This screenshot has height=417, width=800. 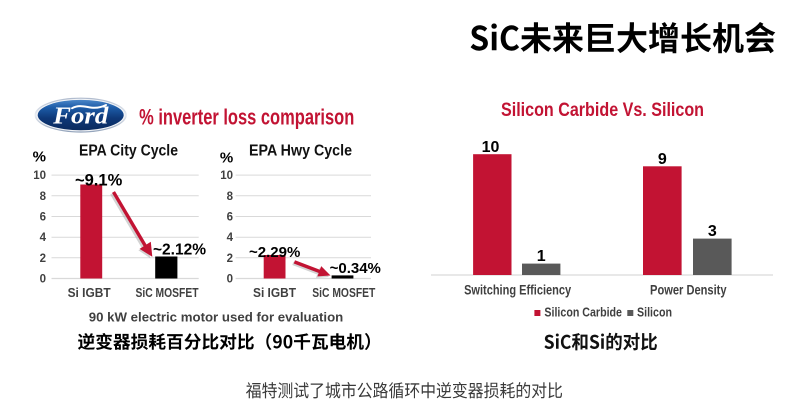 I want to click on svg-text: EPA City Cycle, so click(x=128, y=150).